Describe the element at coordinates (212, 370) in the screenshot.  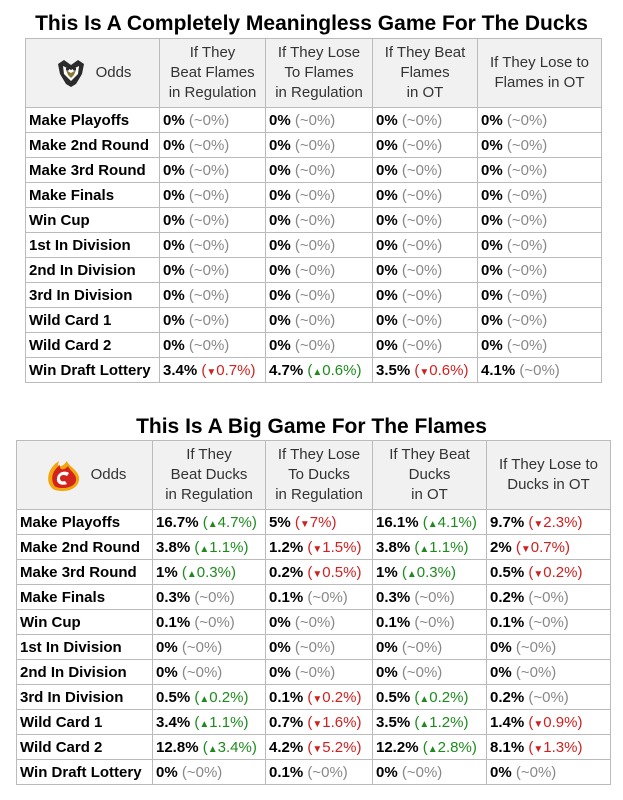
I see `odds-cell: 3.4% (▼0.7%)` at that location.